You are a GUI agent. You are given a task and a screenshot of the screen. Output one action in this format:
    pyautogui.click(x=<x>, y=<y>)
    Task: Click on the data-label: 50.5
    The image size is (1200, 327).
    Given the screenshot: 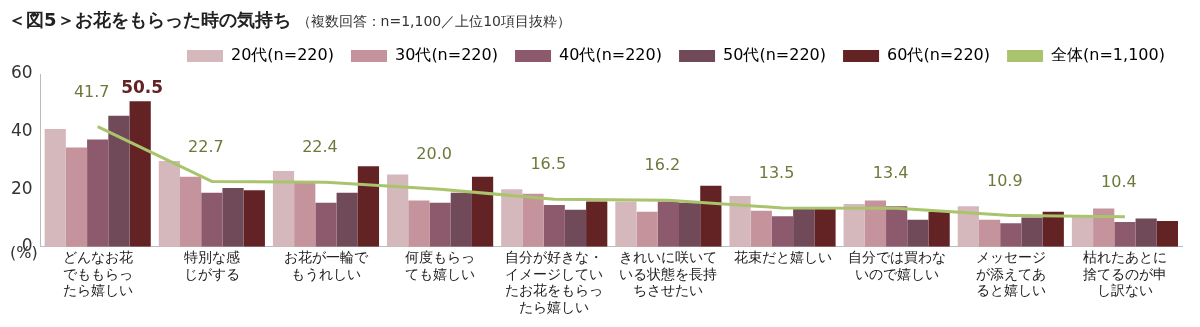 What is the action you would take?
    pyautogui.click(x=142, y=87)
    